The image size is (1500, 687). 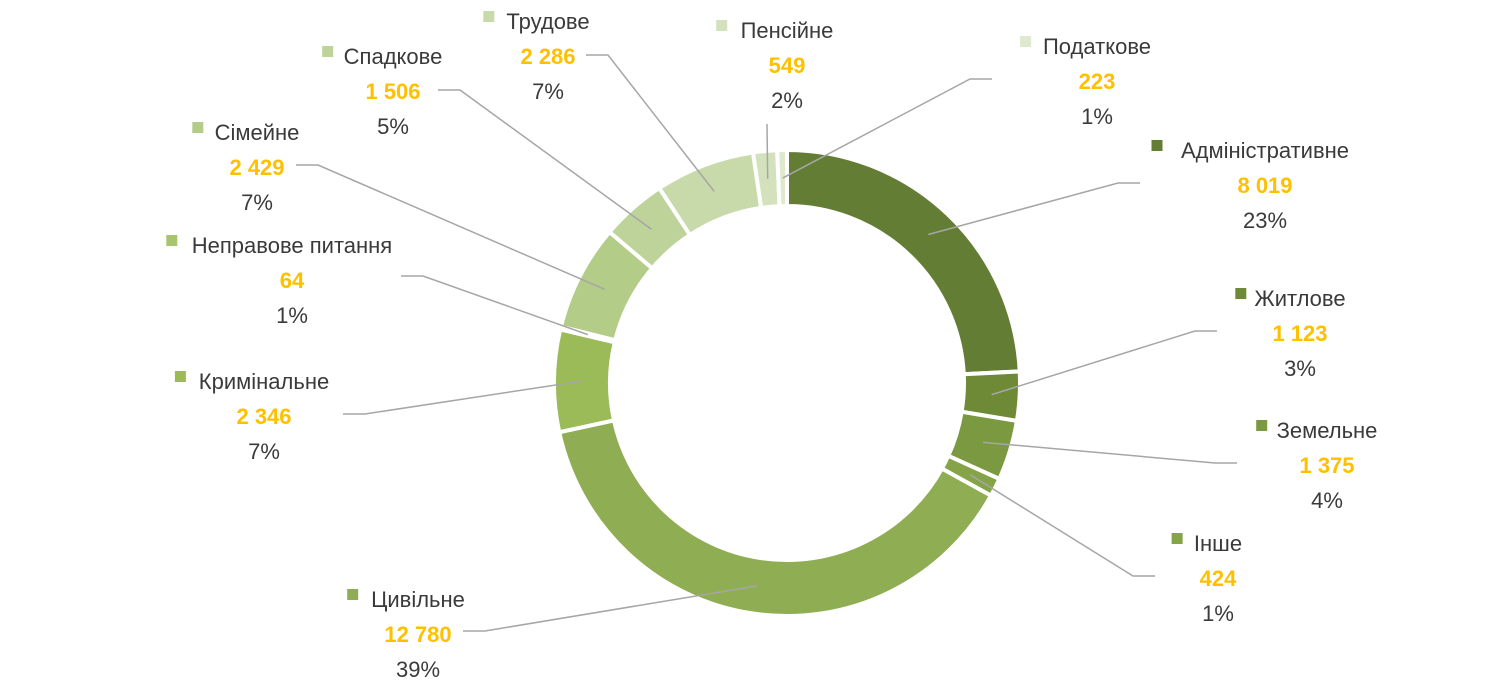 What do you see at coordinates (1218, 613) in the screenshot?
I see `percent-label-4: 1%` at bounding box center [1218, 613].